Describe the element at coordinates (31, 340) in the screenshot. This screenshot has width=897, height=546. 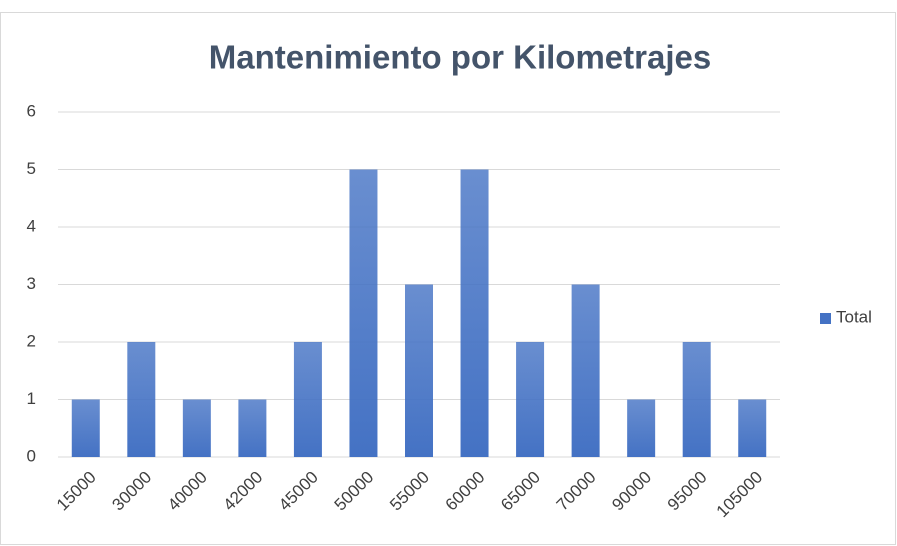
I see `y-tick-label: 2` at that location.